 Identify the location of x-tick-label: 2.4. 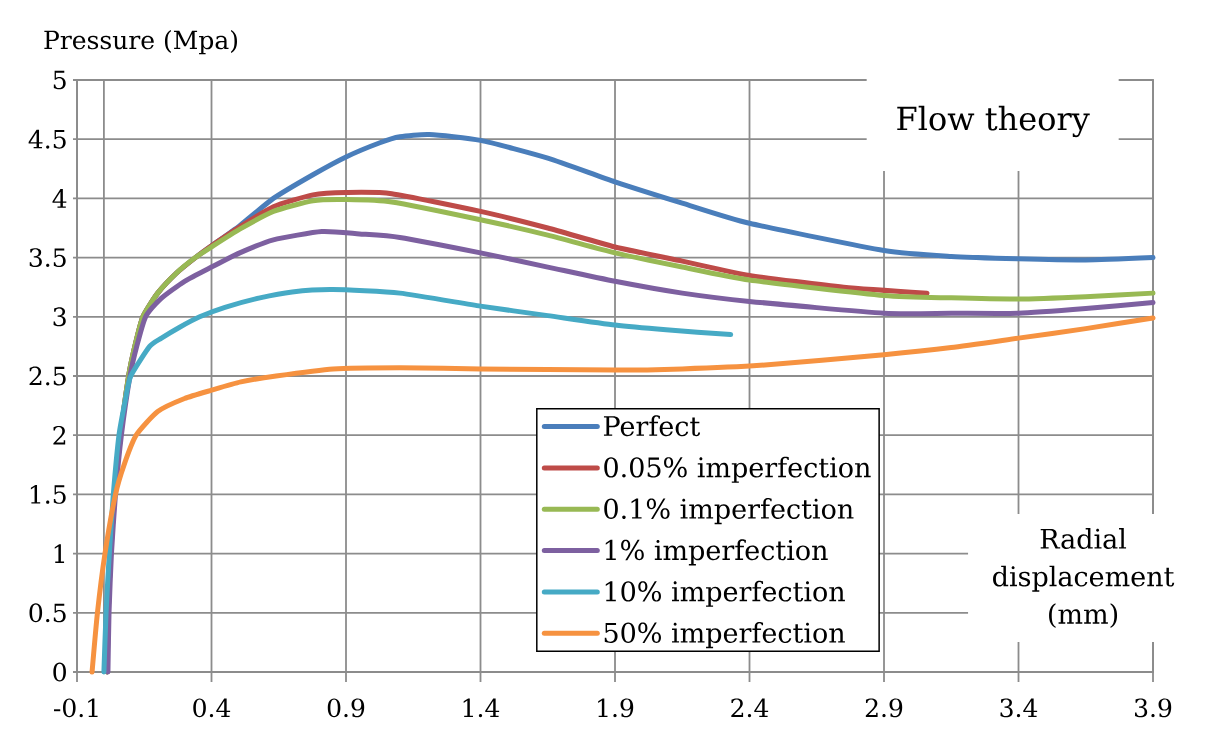
(750, 708).